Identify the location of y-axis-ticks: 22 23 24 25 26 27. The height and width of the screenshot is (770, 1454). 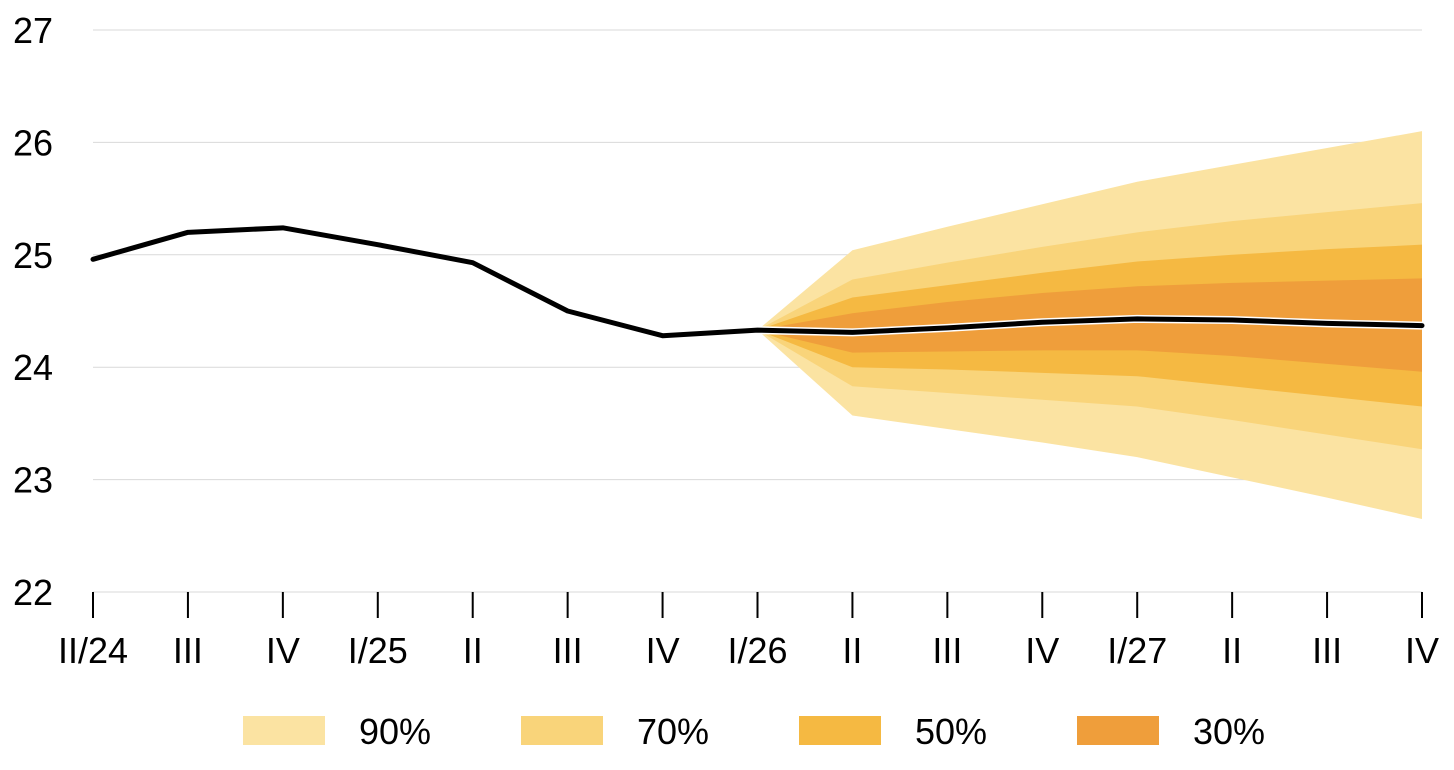
(33, 311).